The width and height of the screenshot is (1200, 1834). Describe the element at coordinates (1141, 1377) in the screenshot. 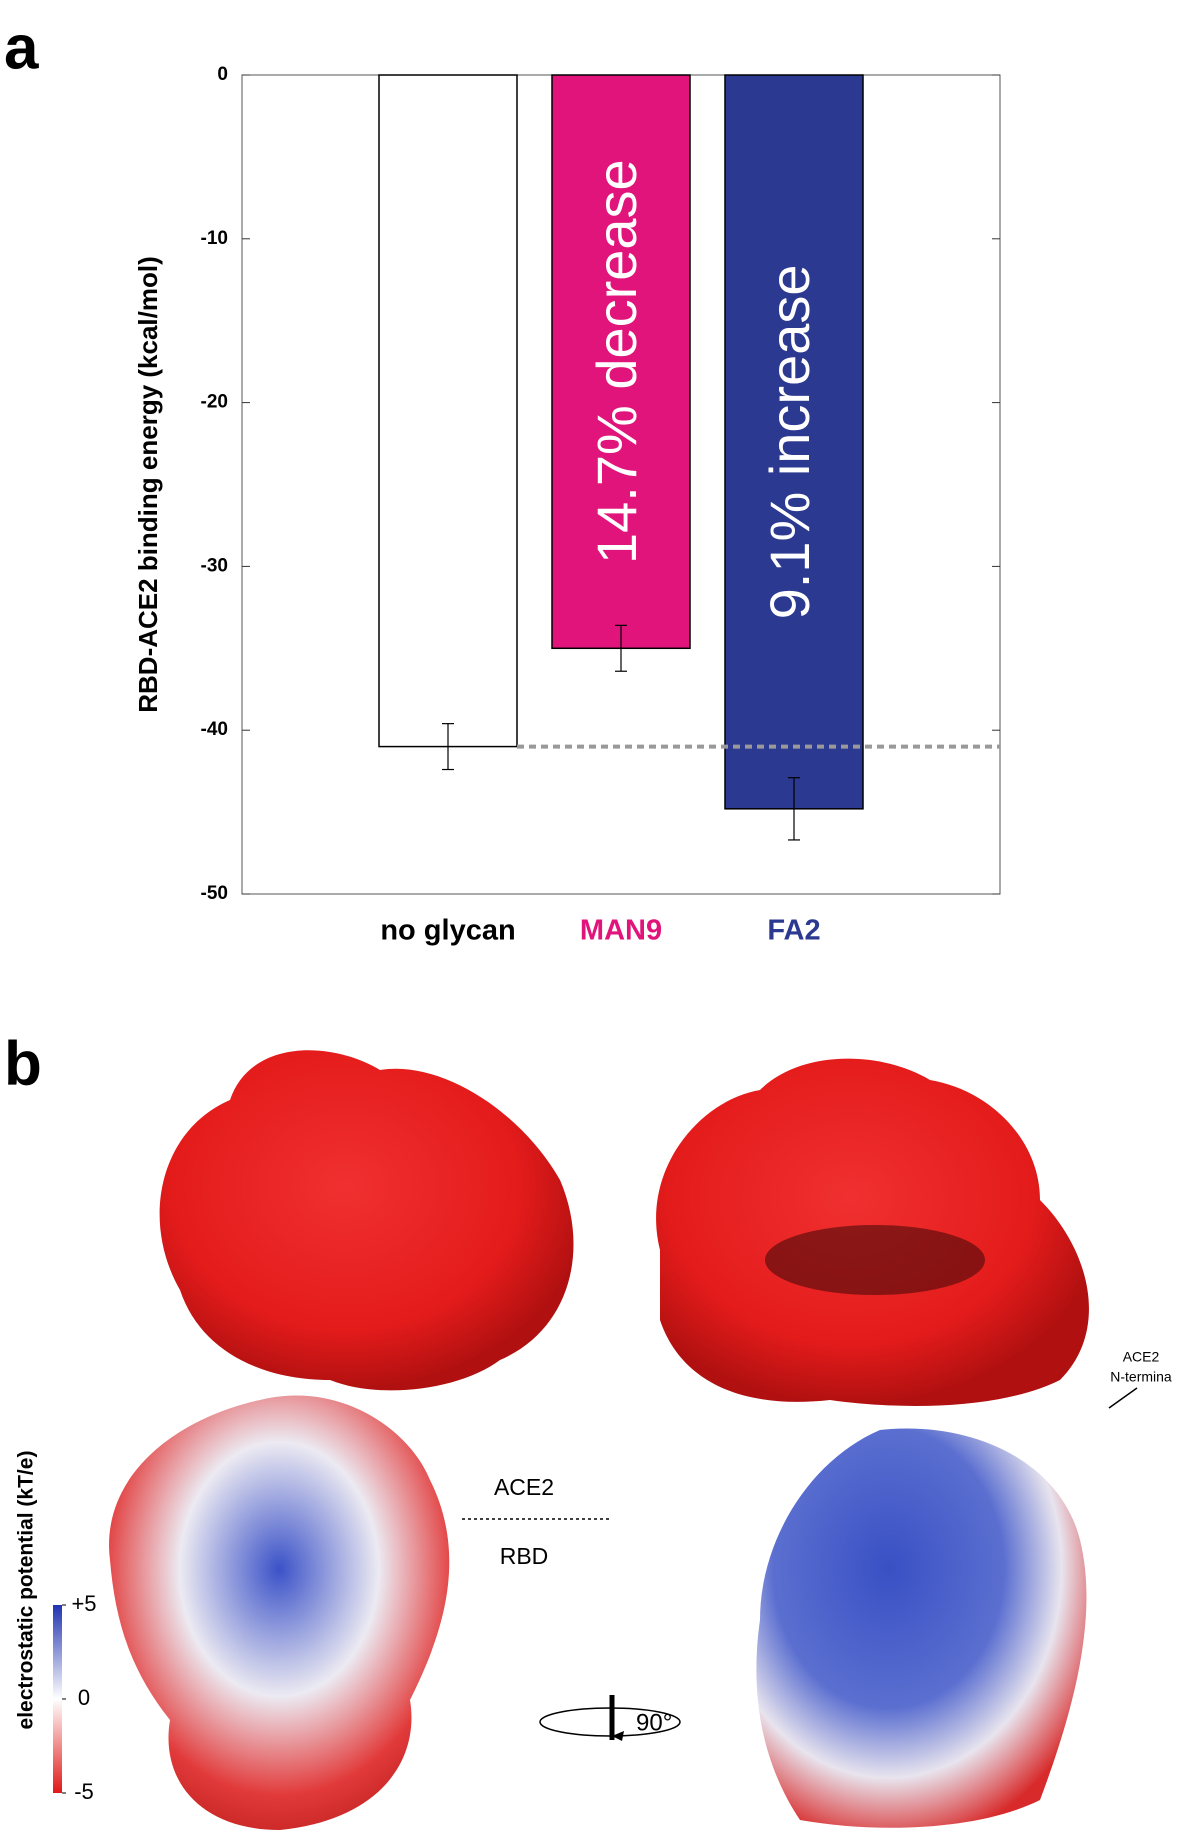

I see `n-terminal-label: N-termina` at that location.